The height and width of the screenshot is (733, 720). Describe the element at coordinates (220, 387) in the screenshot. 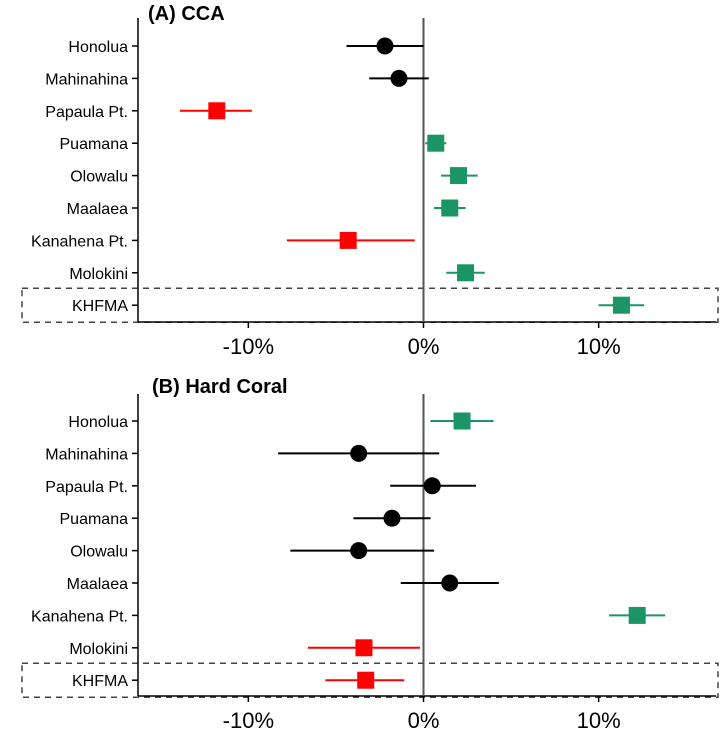

I see `panel-title: (B) Hard Coral` at that location.